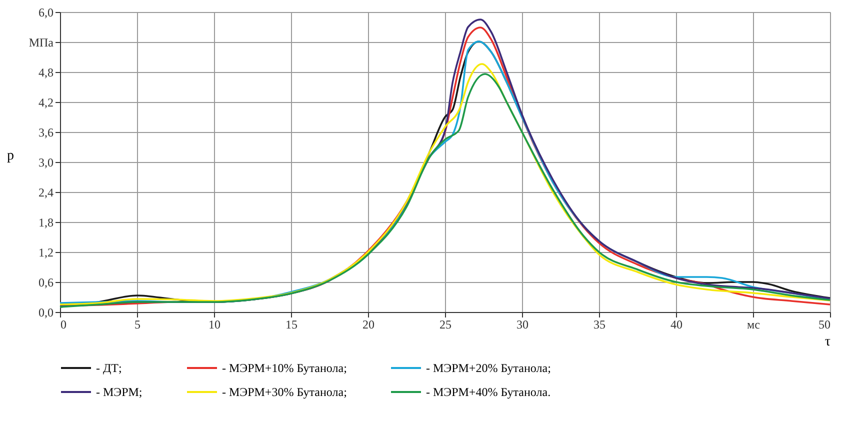  I want to click on y-tick-label: 6,0, so click(46, 13).